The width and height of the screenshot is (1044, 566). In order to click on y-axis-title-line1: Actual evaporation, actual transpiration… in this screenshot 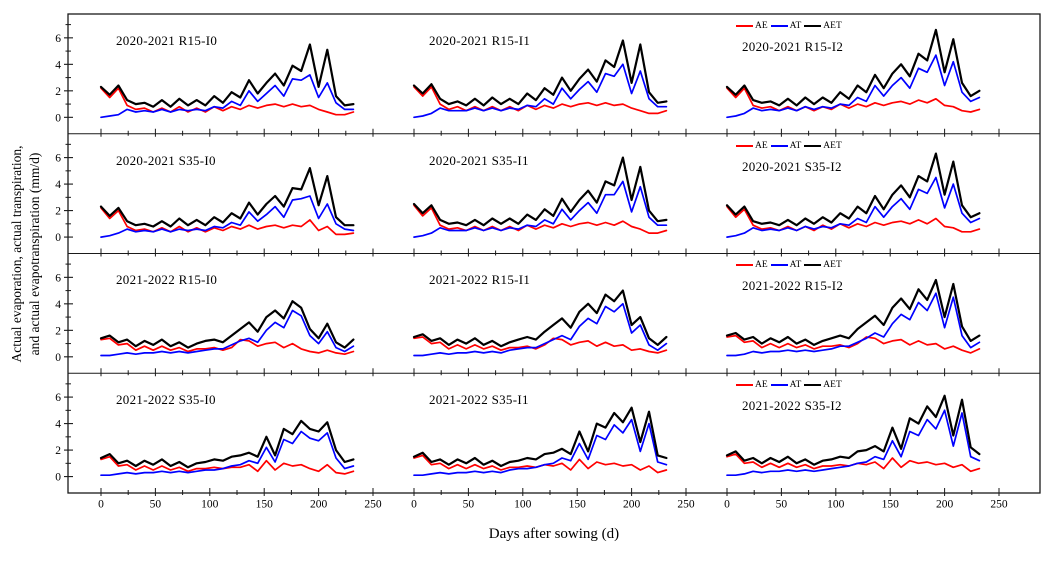, I will do `click(16, 254)`.